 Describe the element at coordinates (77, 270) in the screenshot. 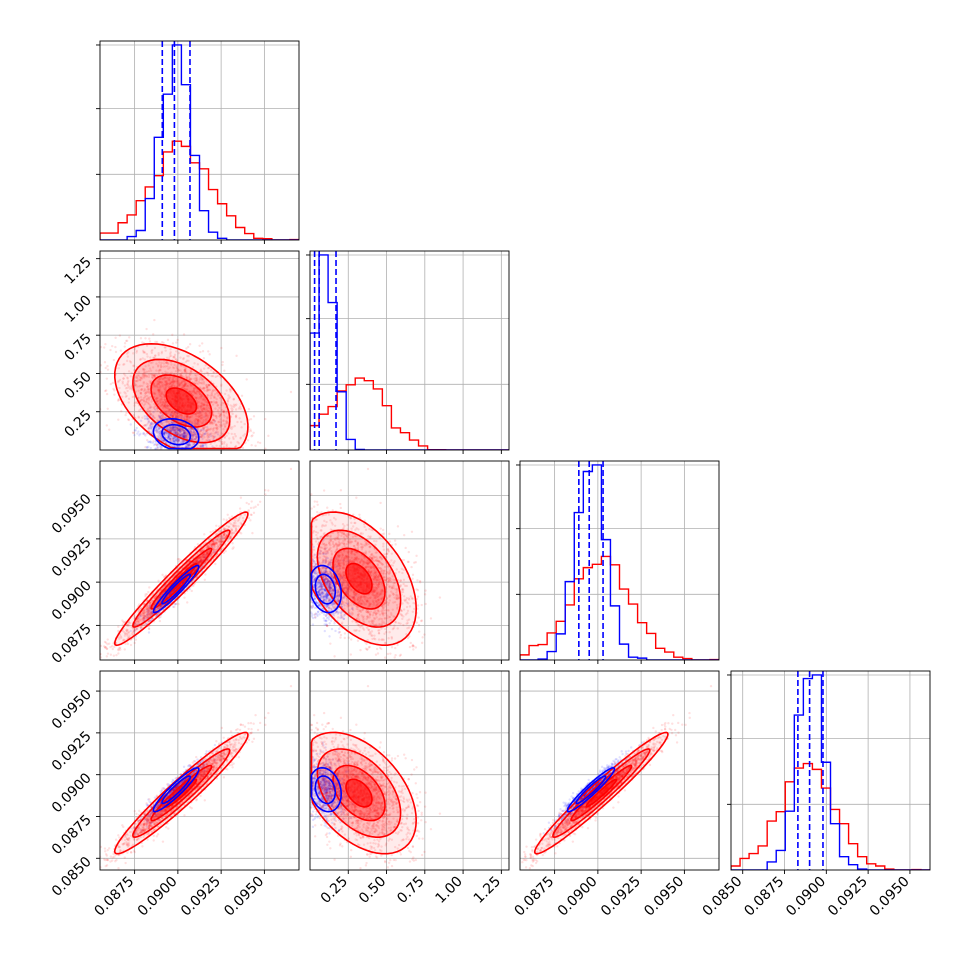

I see `y-tick-label: 1.25` at that location.